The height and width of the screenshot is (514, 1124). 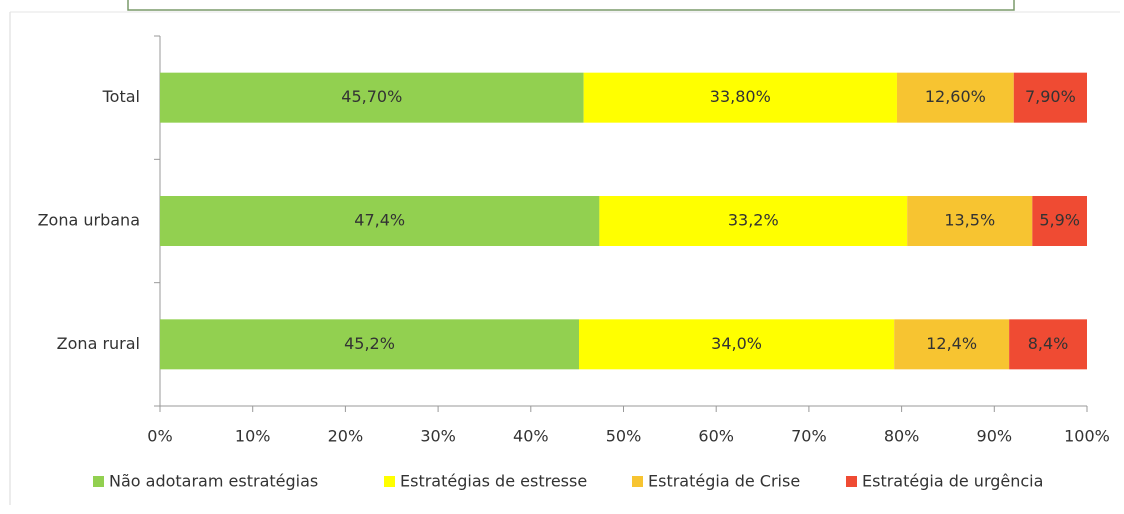 I want to click on x-tick-label: 0%, so click(x=159, y=436).